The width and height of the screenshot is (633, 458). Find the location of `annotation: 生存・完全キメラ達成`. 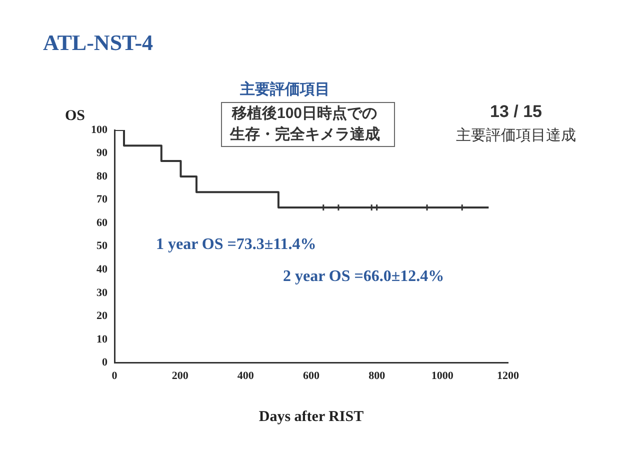

annotation: 生存・完全キメラ達成 is located at coordinates (305, 135).